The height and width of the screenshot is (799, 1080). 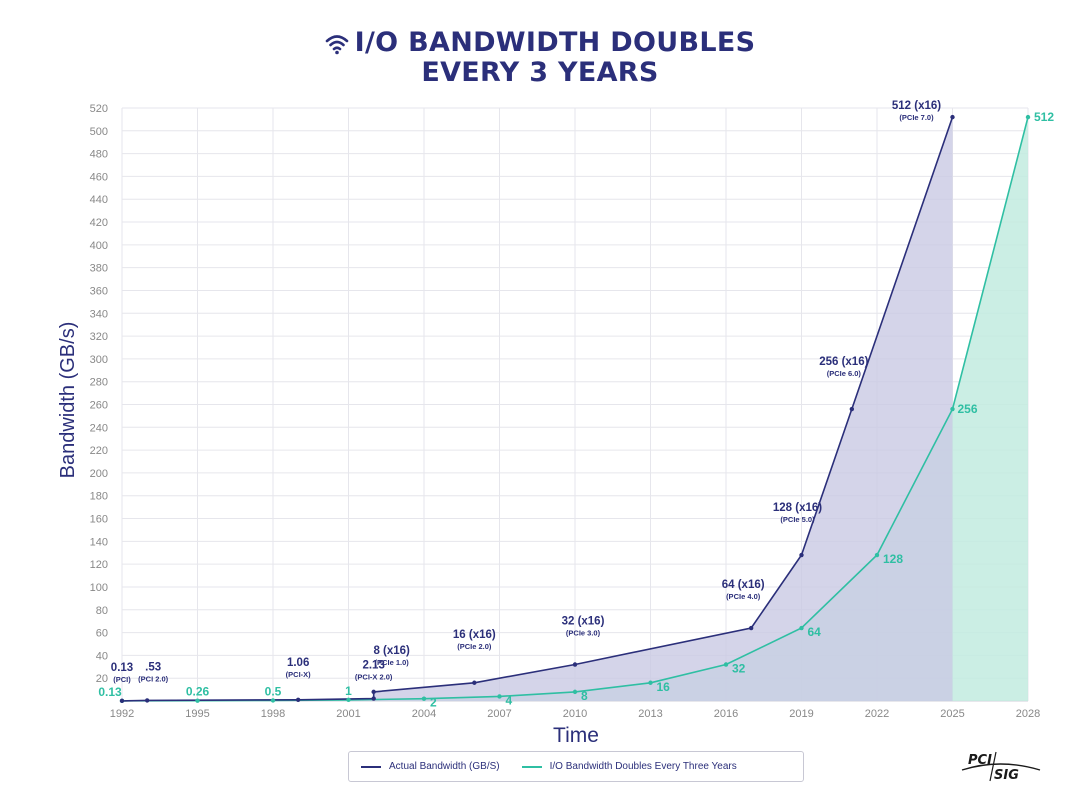 I want to click on actual-data-sublabel: (PCIe 5.0), so click(x=797, y=519).